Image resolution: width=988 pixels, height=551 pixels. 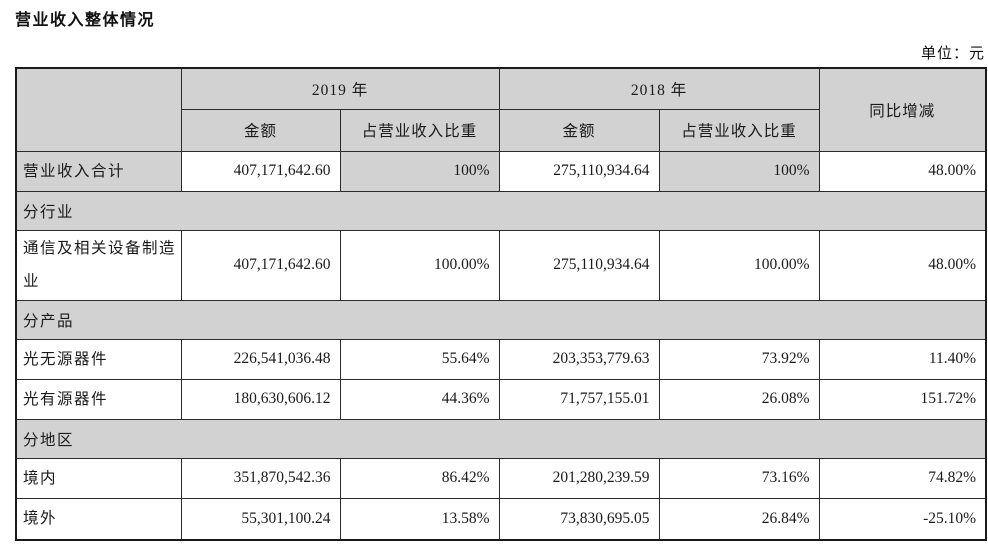 I want to click on amount-2018-cell: 71,757,155.01, so click(x=579, y=399).